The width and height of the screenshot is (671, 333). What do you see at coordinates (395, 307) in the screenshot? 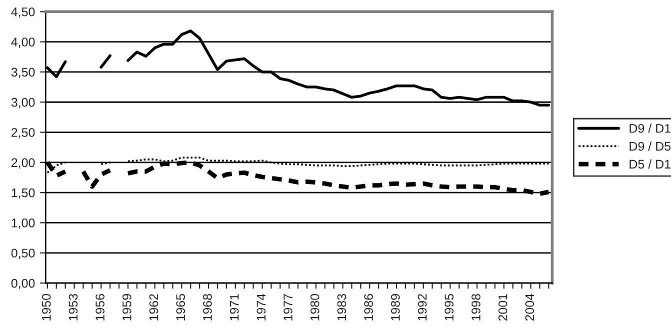
I see `x-tick-label: 1989` at bounding box center [395, 307].